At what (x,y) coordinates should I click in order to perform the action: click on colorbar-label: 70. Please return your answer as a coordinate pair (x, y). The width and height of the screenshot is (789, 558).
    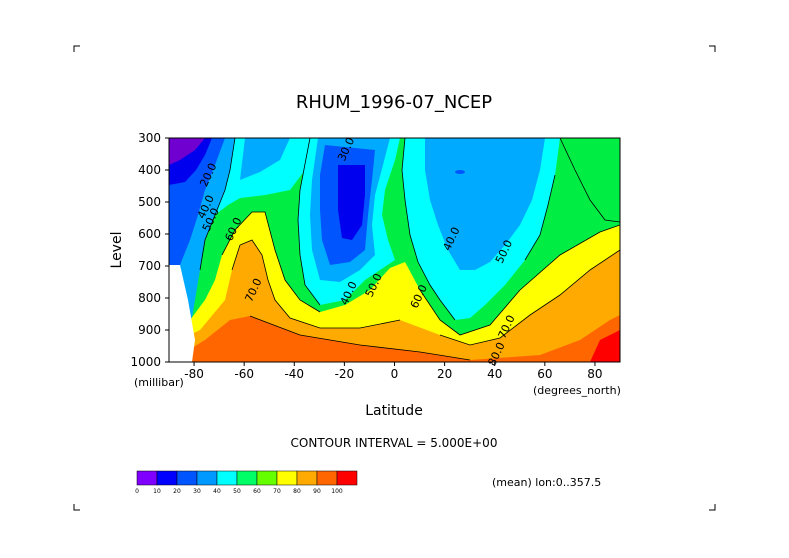
    Looking at the image, I should click on (277, 491).